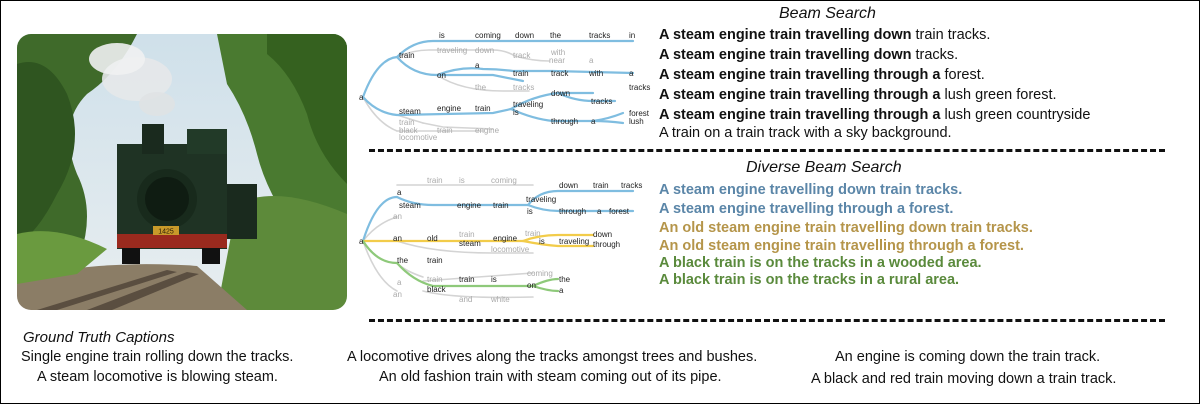  What do you see at coordinates (500, 299) in the screenshot?
I see `diverse-word: white` at bounding box center [500, 299].